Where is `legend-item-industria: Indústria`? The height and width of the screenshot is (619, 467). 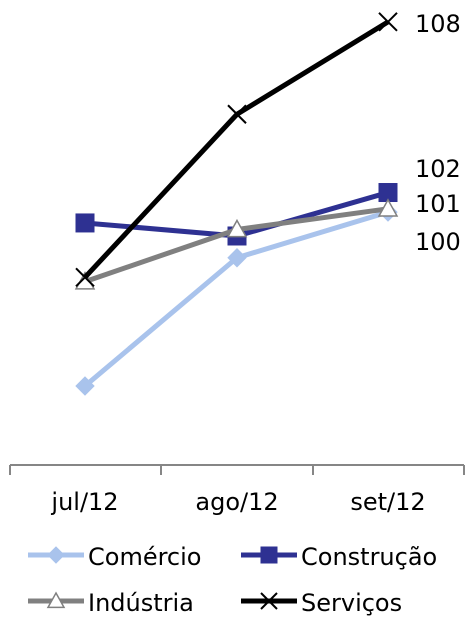 legend-item-industria: Indústria is located at coordinates (111, 603).